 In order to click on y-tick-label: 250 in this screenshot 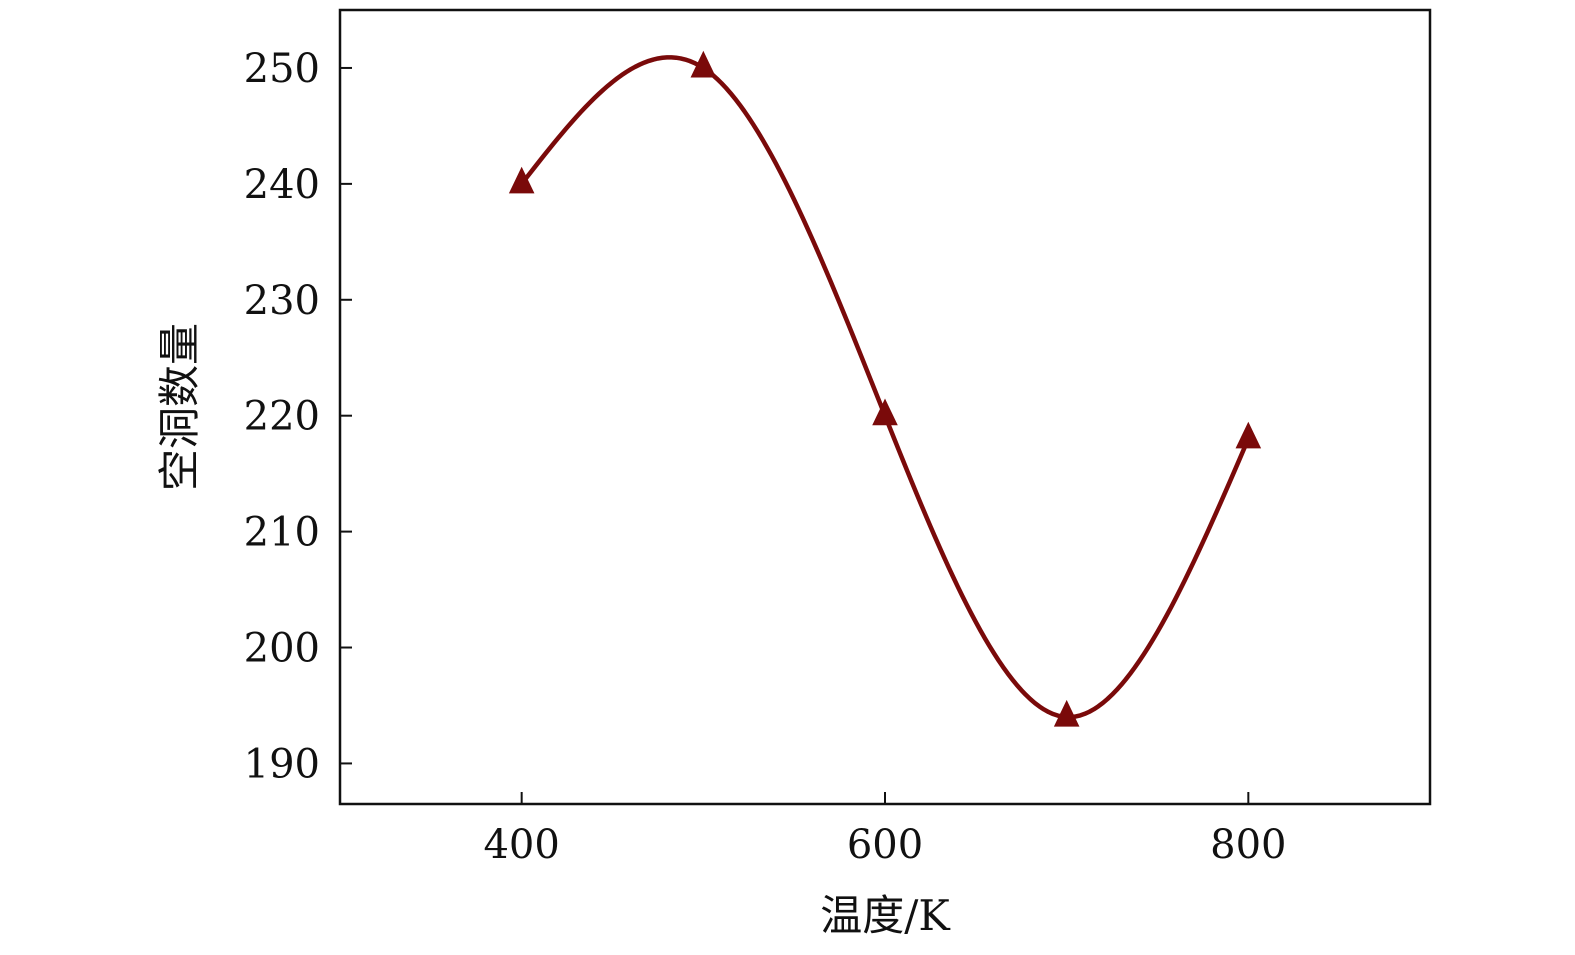, I will do `click(282, 69)`.